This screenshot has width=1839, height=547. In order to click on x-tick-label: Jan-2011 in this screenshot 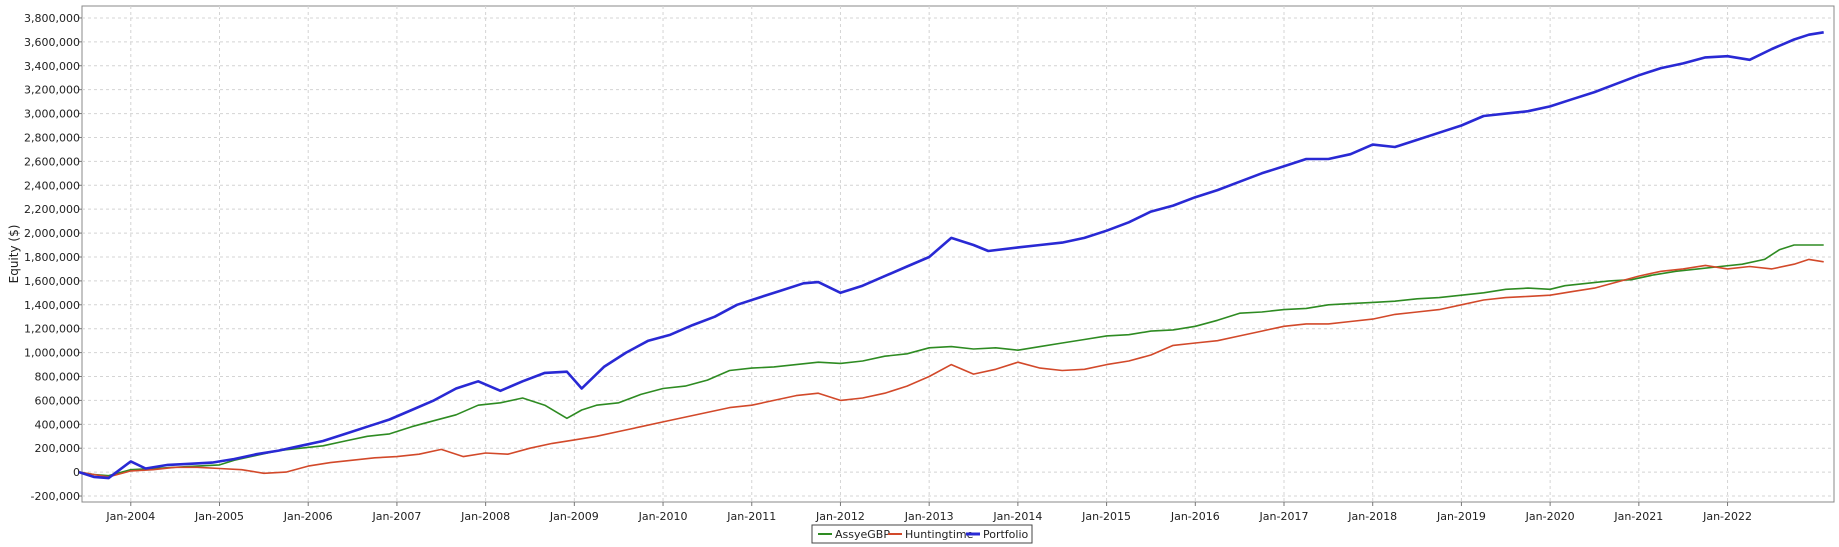, I will do `click(751, 516)`.